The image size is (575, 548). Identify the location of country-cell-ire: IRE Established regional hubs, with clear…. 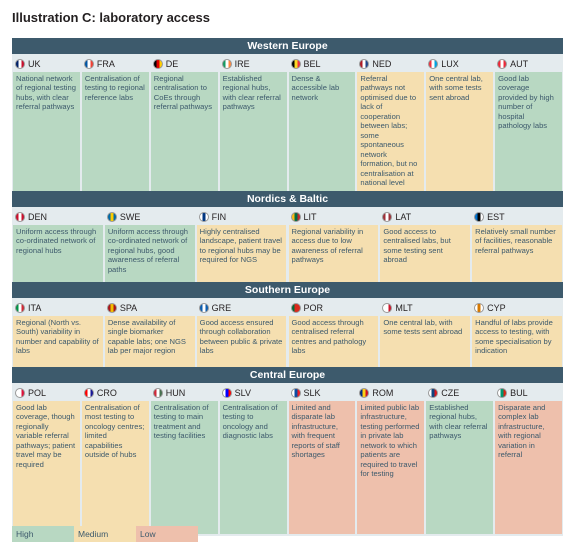
(253, 130).